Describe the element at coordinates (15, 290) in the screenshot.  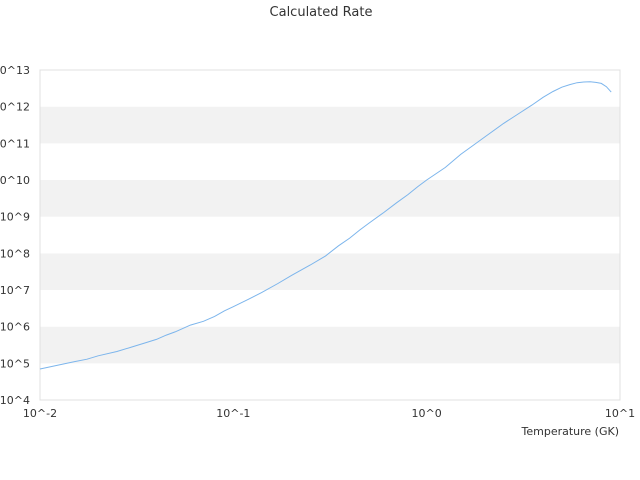
I see `y-tick-label: 10^7` at that location.